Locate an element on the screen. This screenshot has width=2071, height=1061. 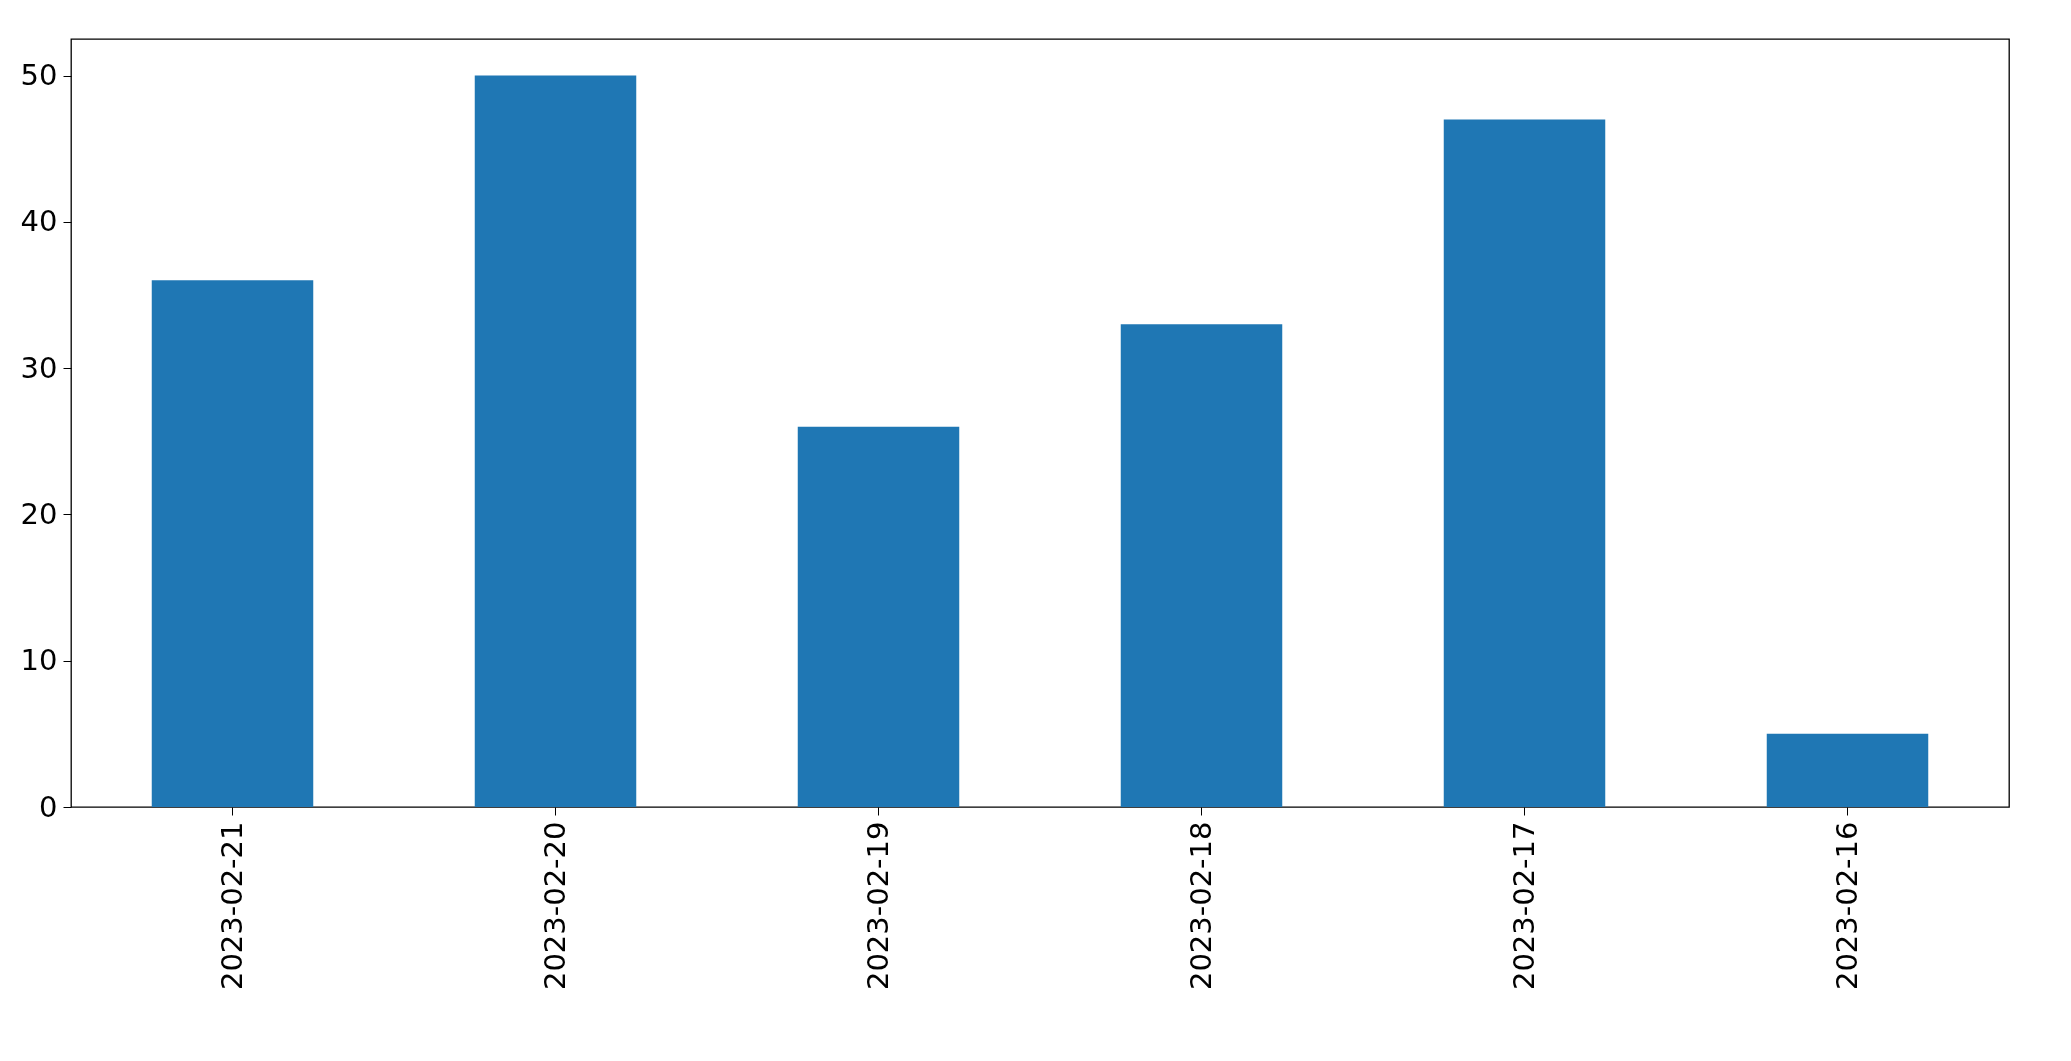
y-tick-label: 0 is located at coordinates (48, 806).